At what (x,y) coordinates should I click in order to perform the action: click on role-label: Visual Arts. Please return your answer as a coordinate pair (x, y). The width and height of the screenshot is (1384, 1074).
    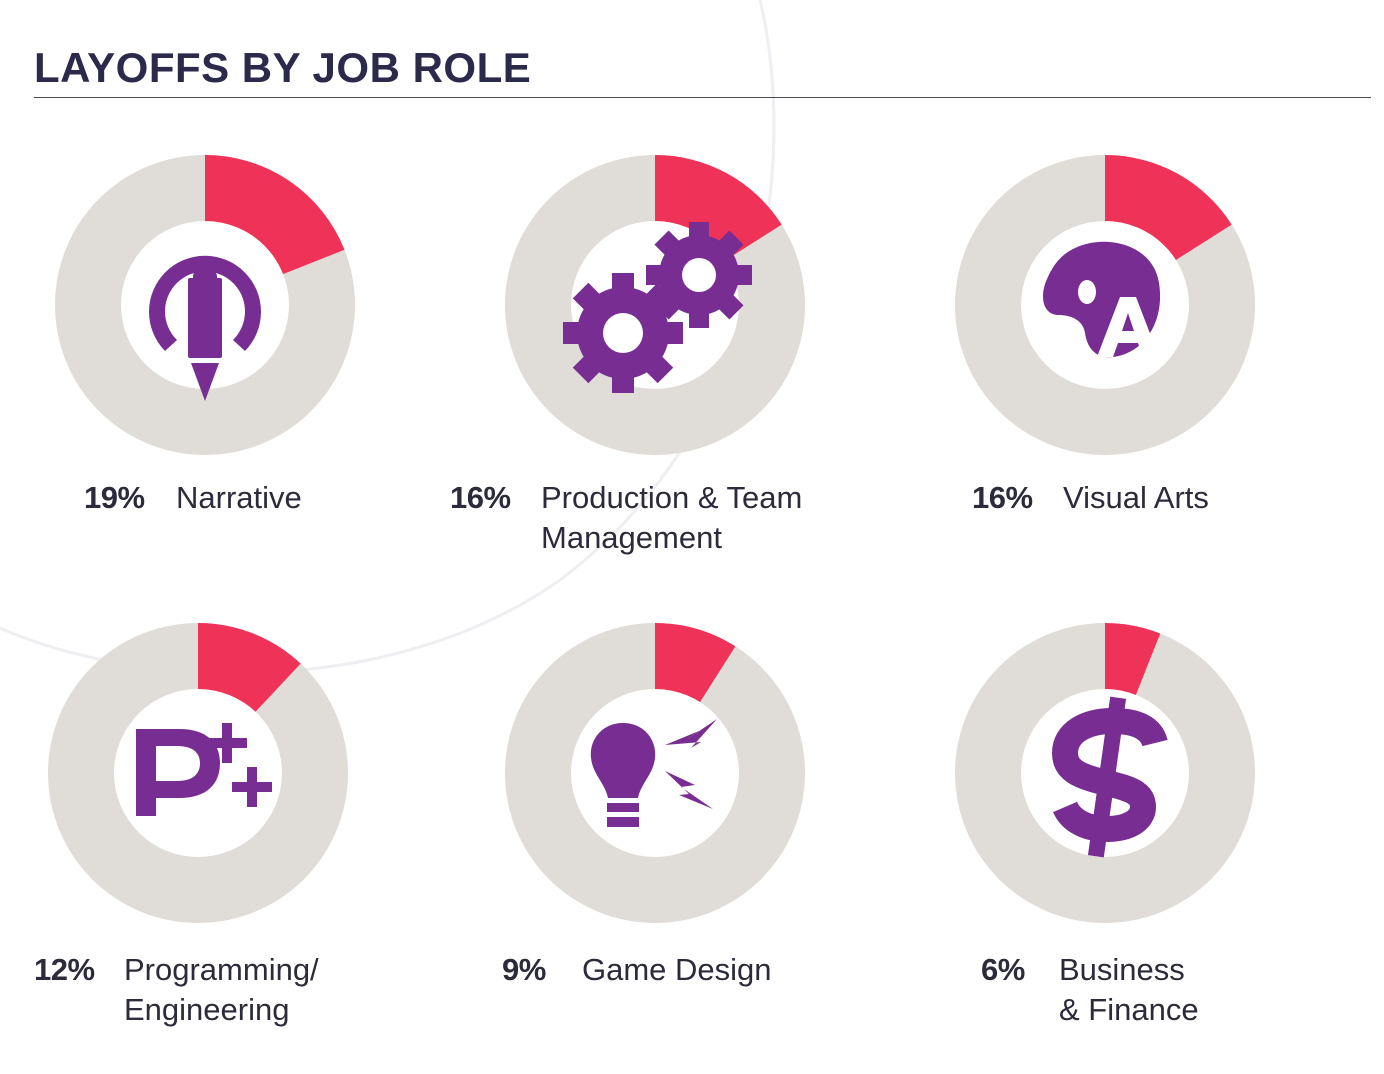
    Looking at the image, I should click on (1136, 497).